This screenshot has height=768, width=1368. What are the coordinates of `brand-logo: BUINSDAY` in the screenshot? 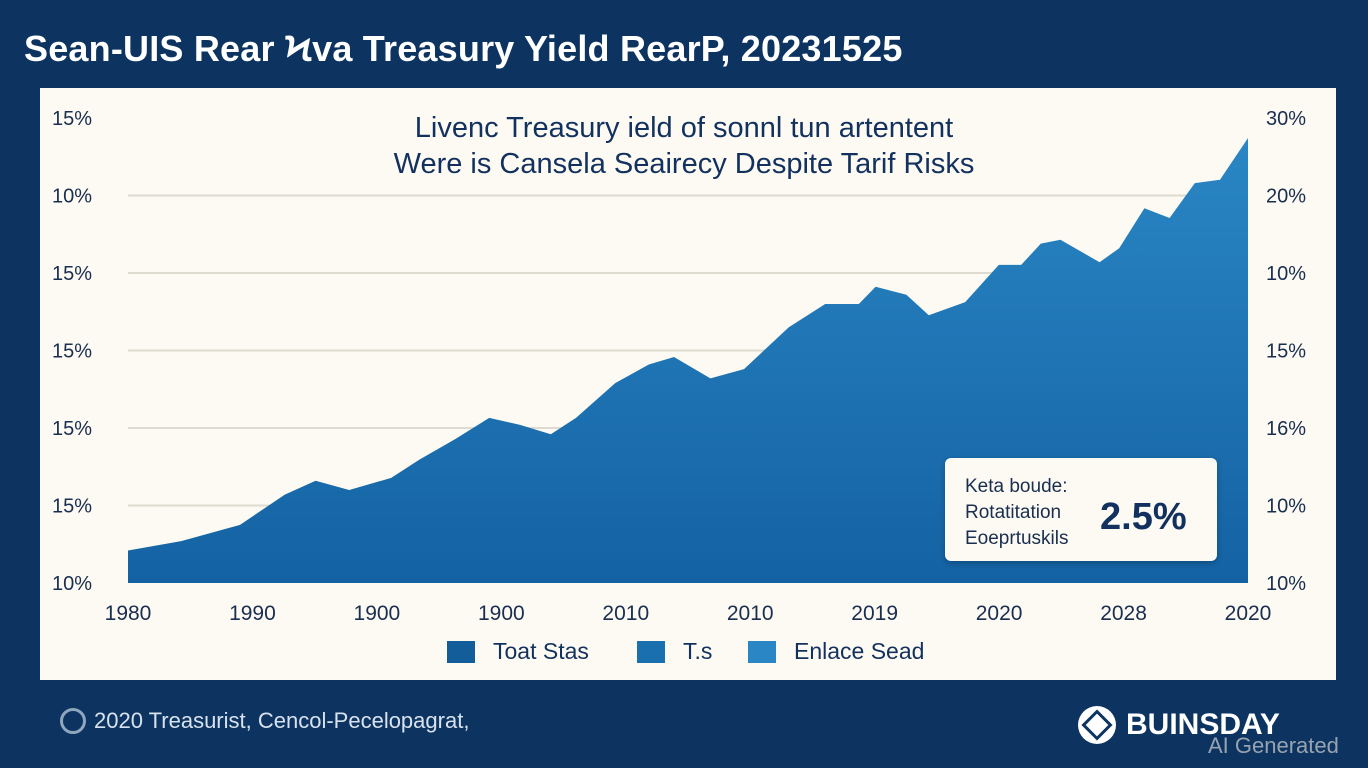 It's located at (1179, 725).